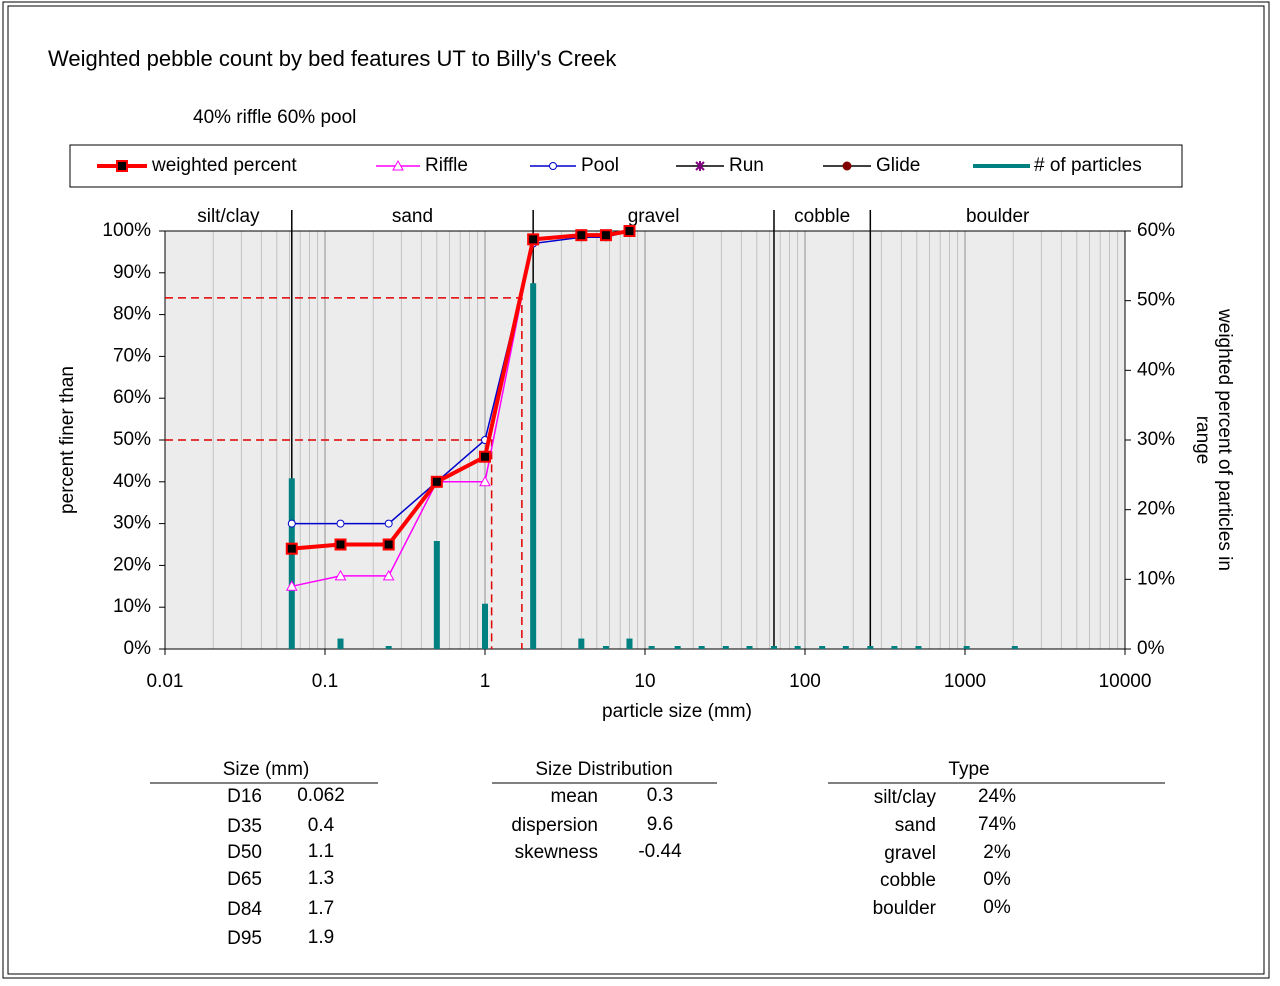 Image resolution: width=1280 pixels, height=986 pixels. Describe the element at coordinates (244, 852) in the screenshot. I see `table-label: D50` at that location.